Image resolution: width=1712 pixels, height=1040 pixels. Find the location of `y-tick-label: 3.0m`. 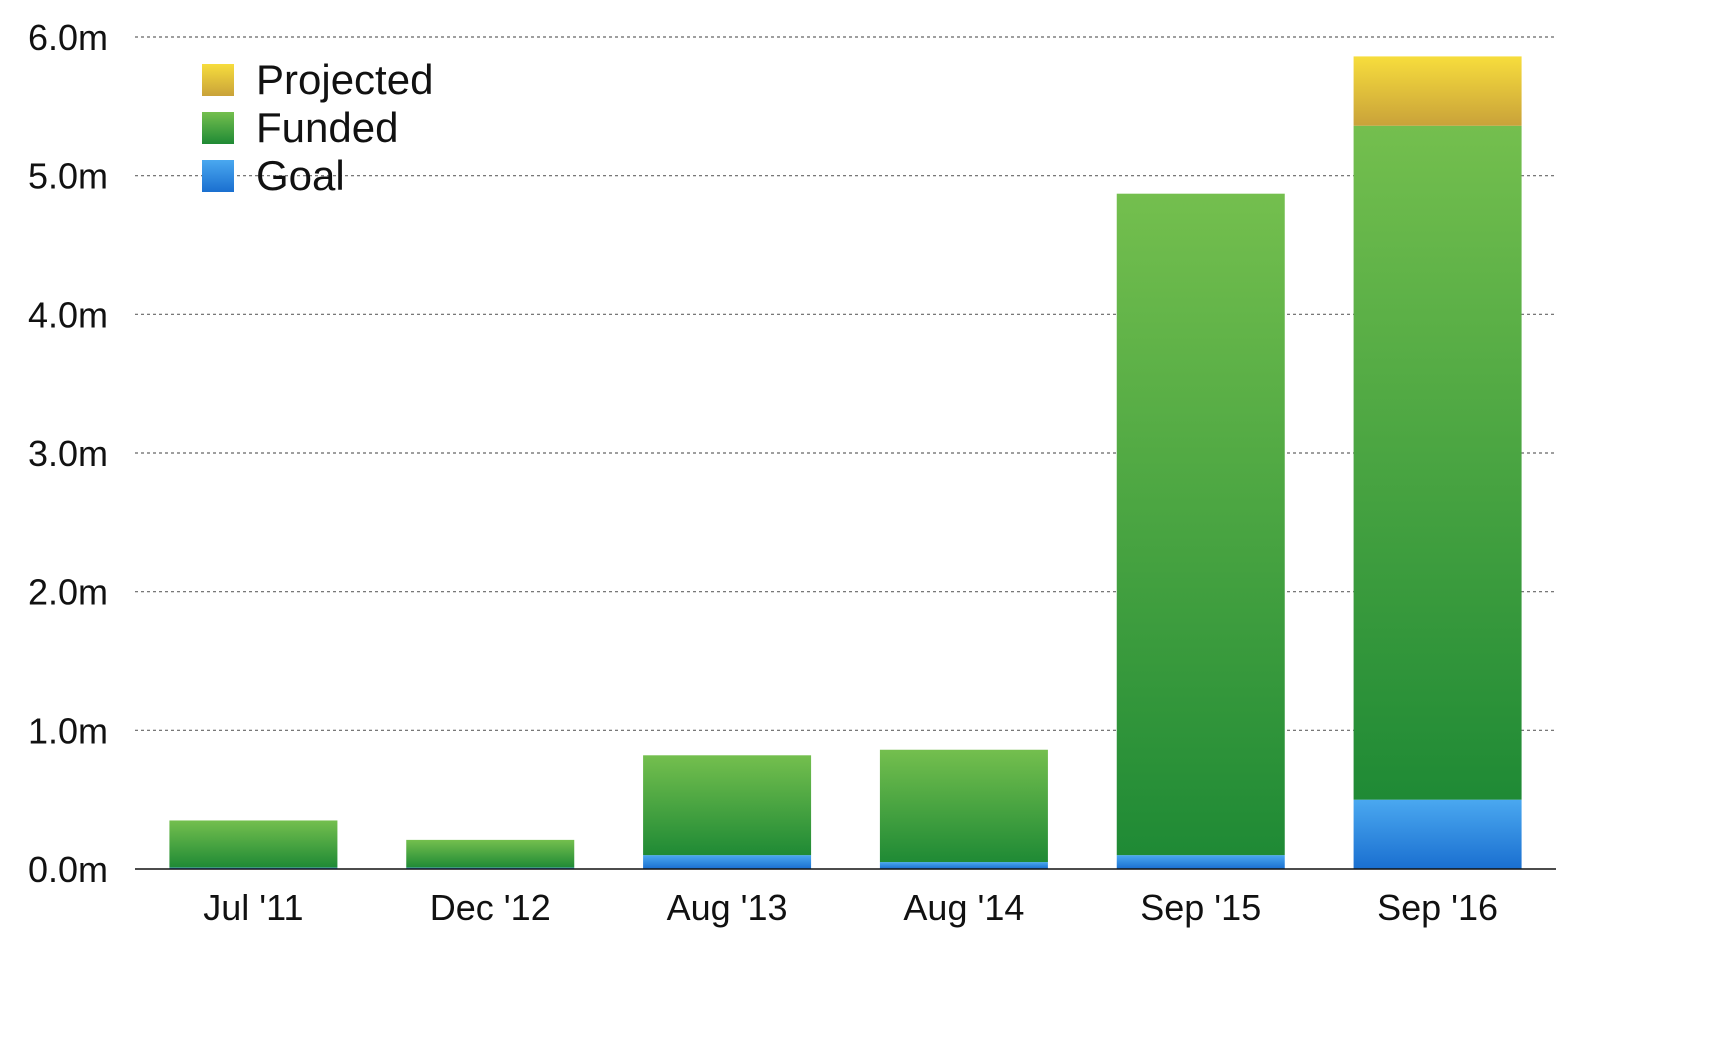

y-tick-label: 3.0m is located at coordinates (68, 453).